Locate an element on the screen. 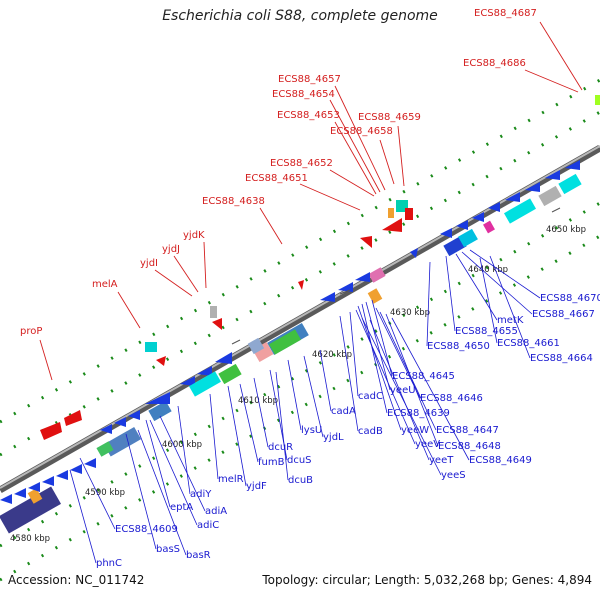 The width and height of the screenshot is (600, 600). blue-gene-label: eptA is located at coordinates (181, 507).